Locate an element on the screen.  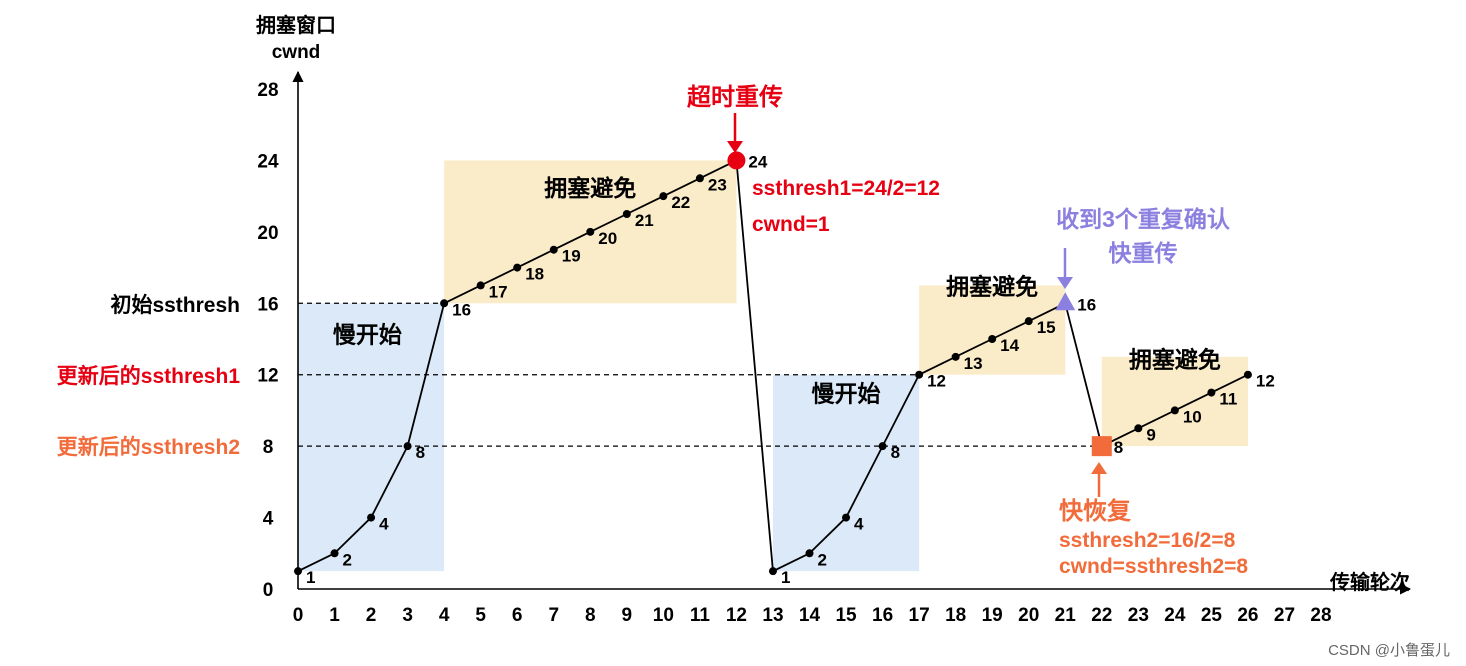
timeout-point is located at coordinates (736, 160).